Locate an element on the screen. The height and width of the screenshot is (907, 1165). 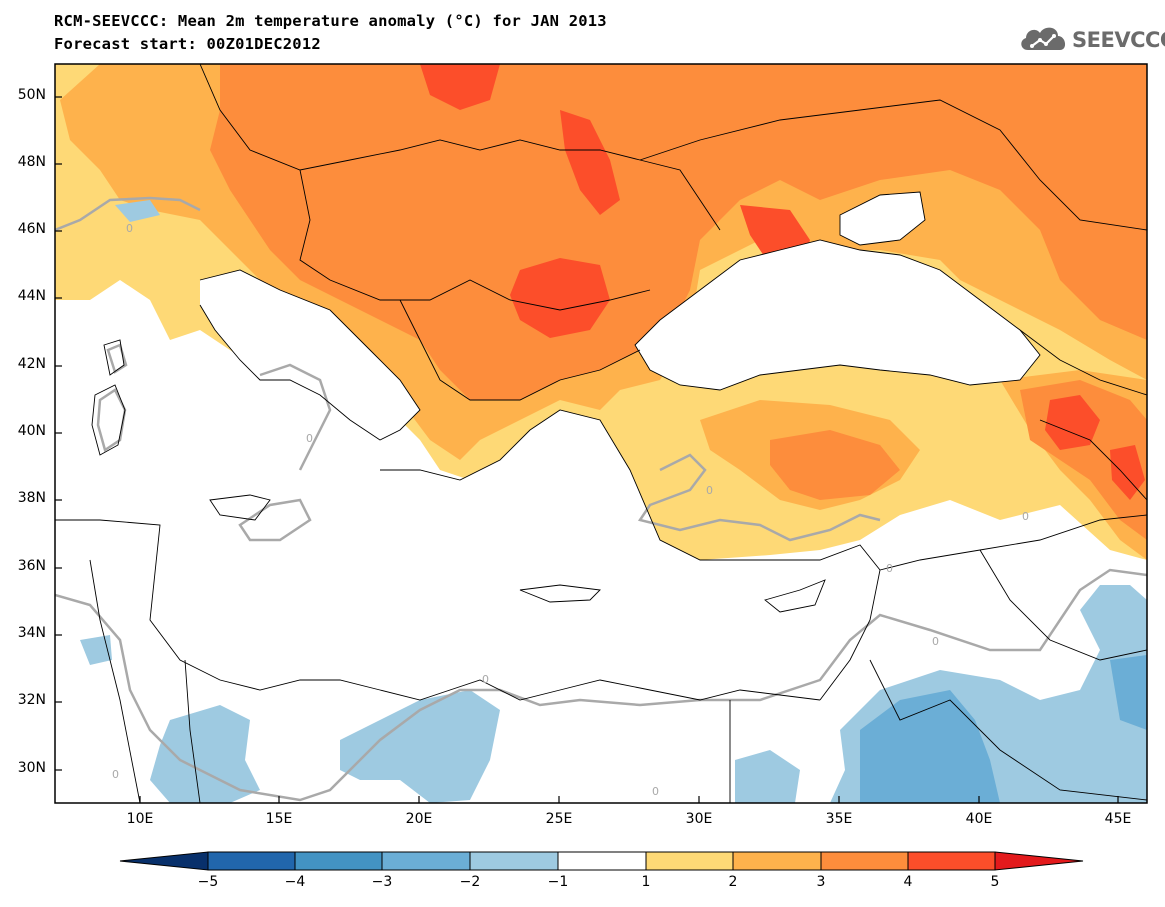
lat-label: 44N is located at coordinates (31, 296).